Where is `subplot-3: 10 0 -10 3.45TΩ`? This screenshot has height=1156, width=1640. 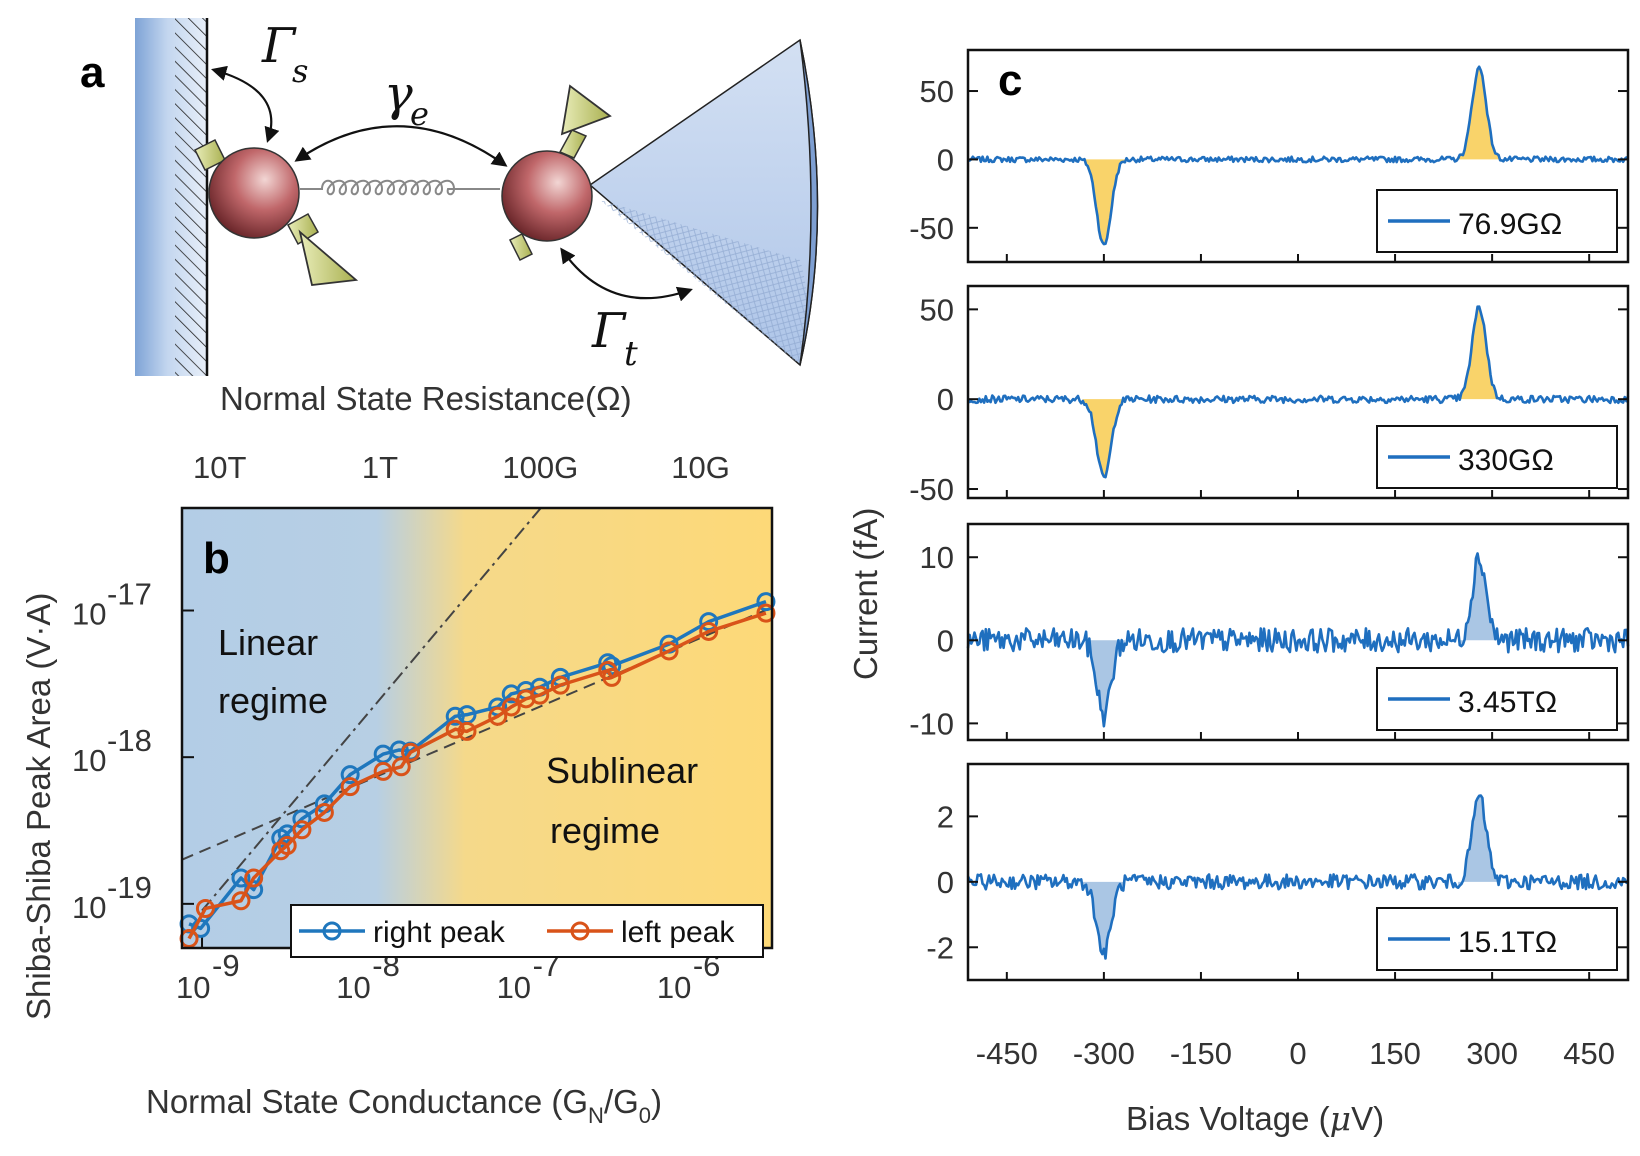 subplot-3: 10 0 -10 3.45TΩ is located at coordinates (1269, 631).